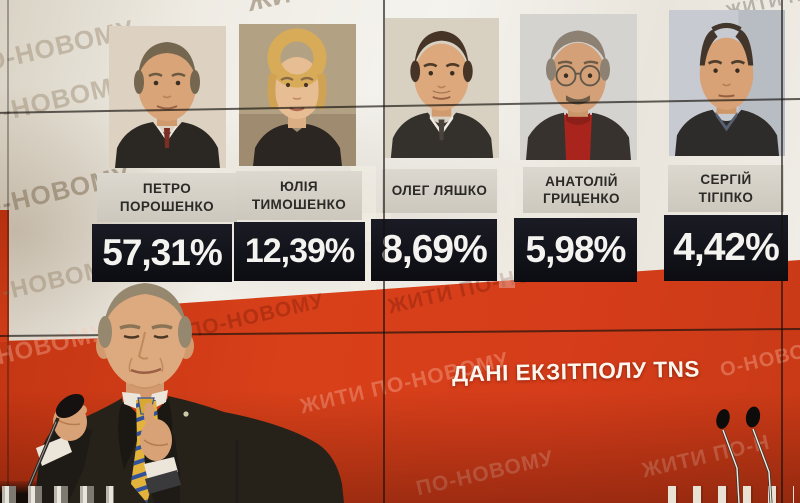  I want to click on portrait-tihipko, so click(727, 83).